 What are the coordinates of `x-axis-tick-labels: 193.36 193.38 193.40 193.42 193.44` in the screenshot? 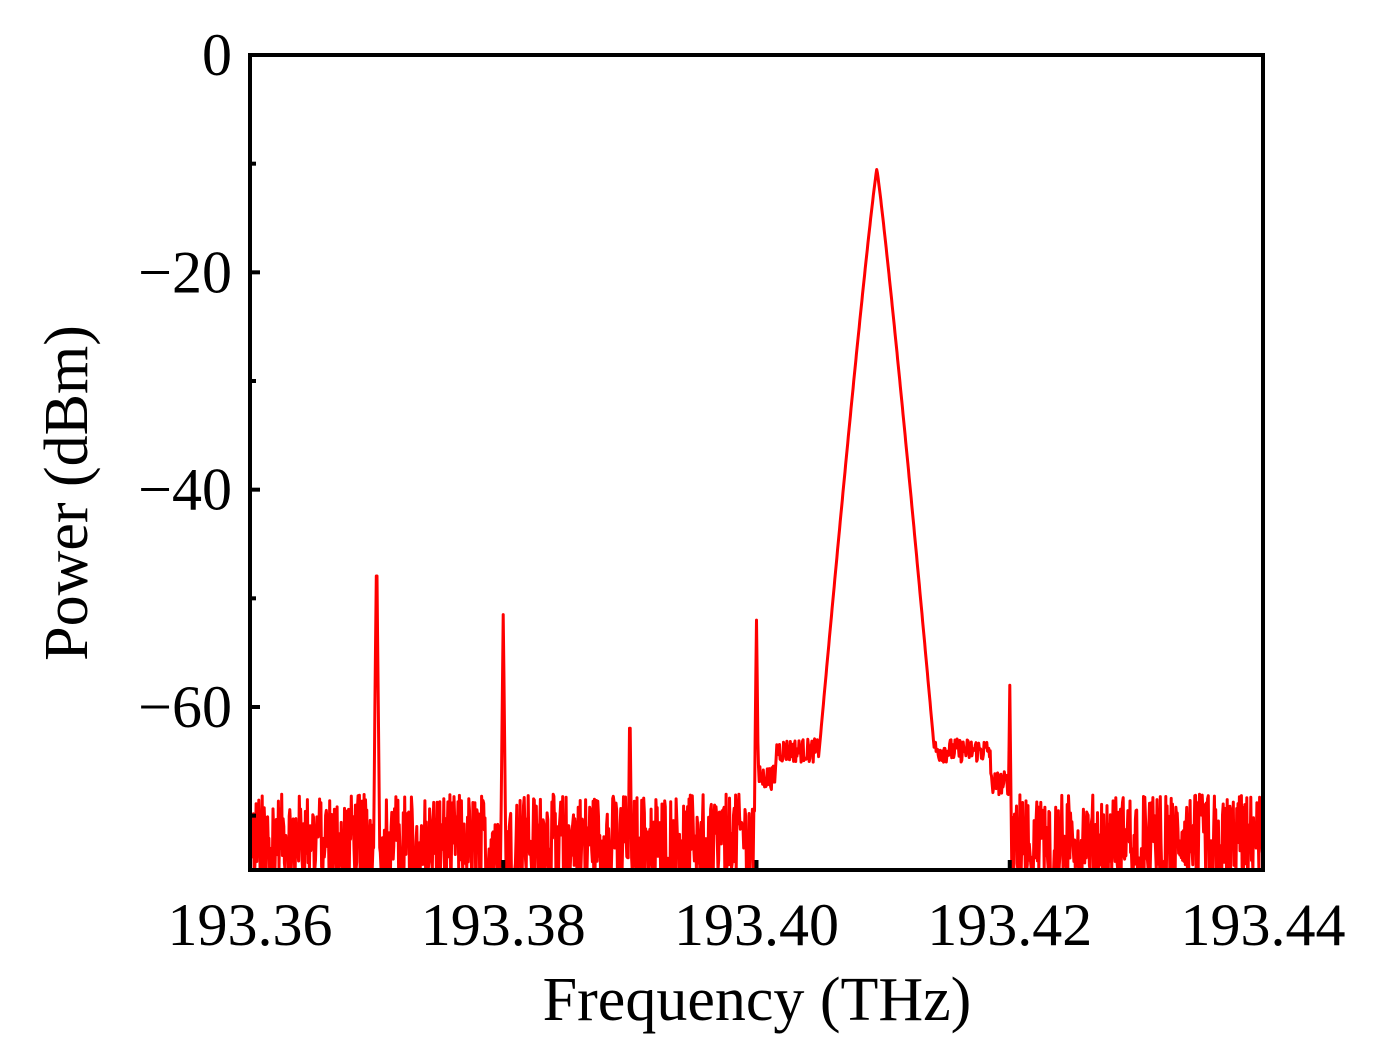 It's located at (757, 925).